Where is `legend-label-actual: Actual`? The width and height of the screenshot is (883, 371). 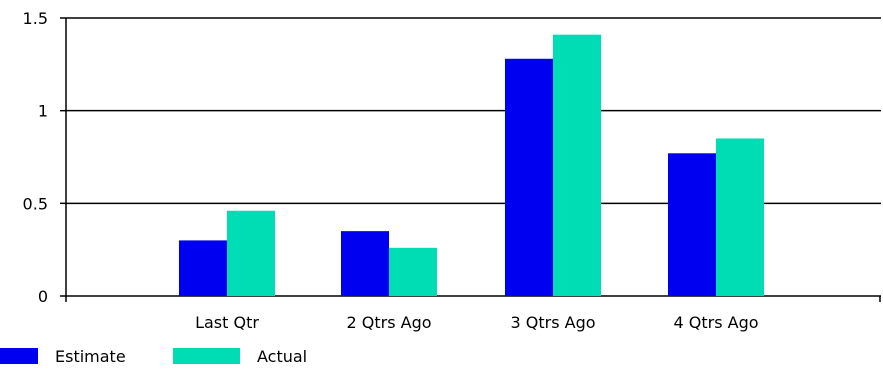 legend-label-actual: Actual is located at coordinates (282, 356).